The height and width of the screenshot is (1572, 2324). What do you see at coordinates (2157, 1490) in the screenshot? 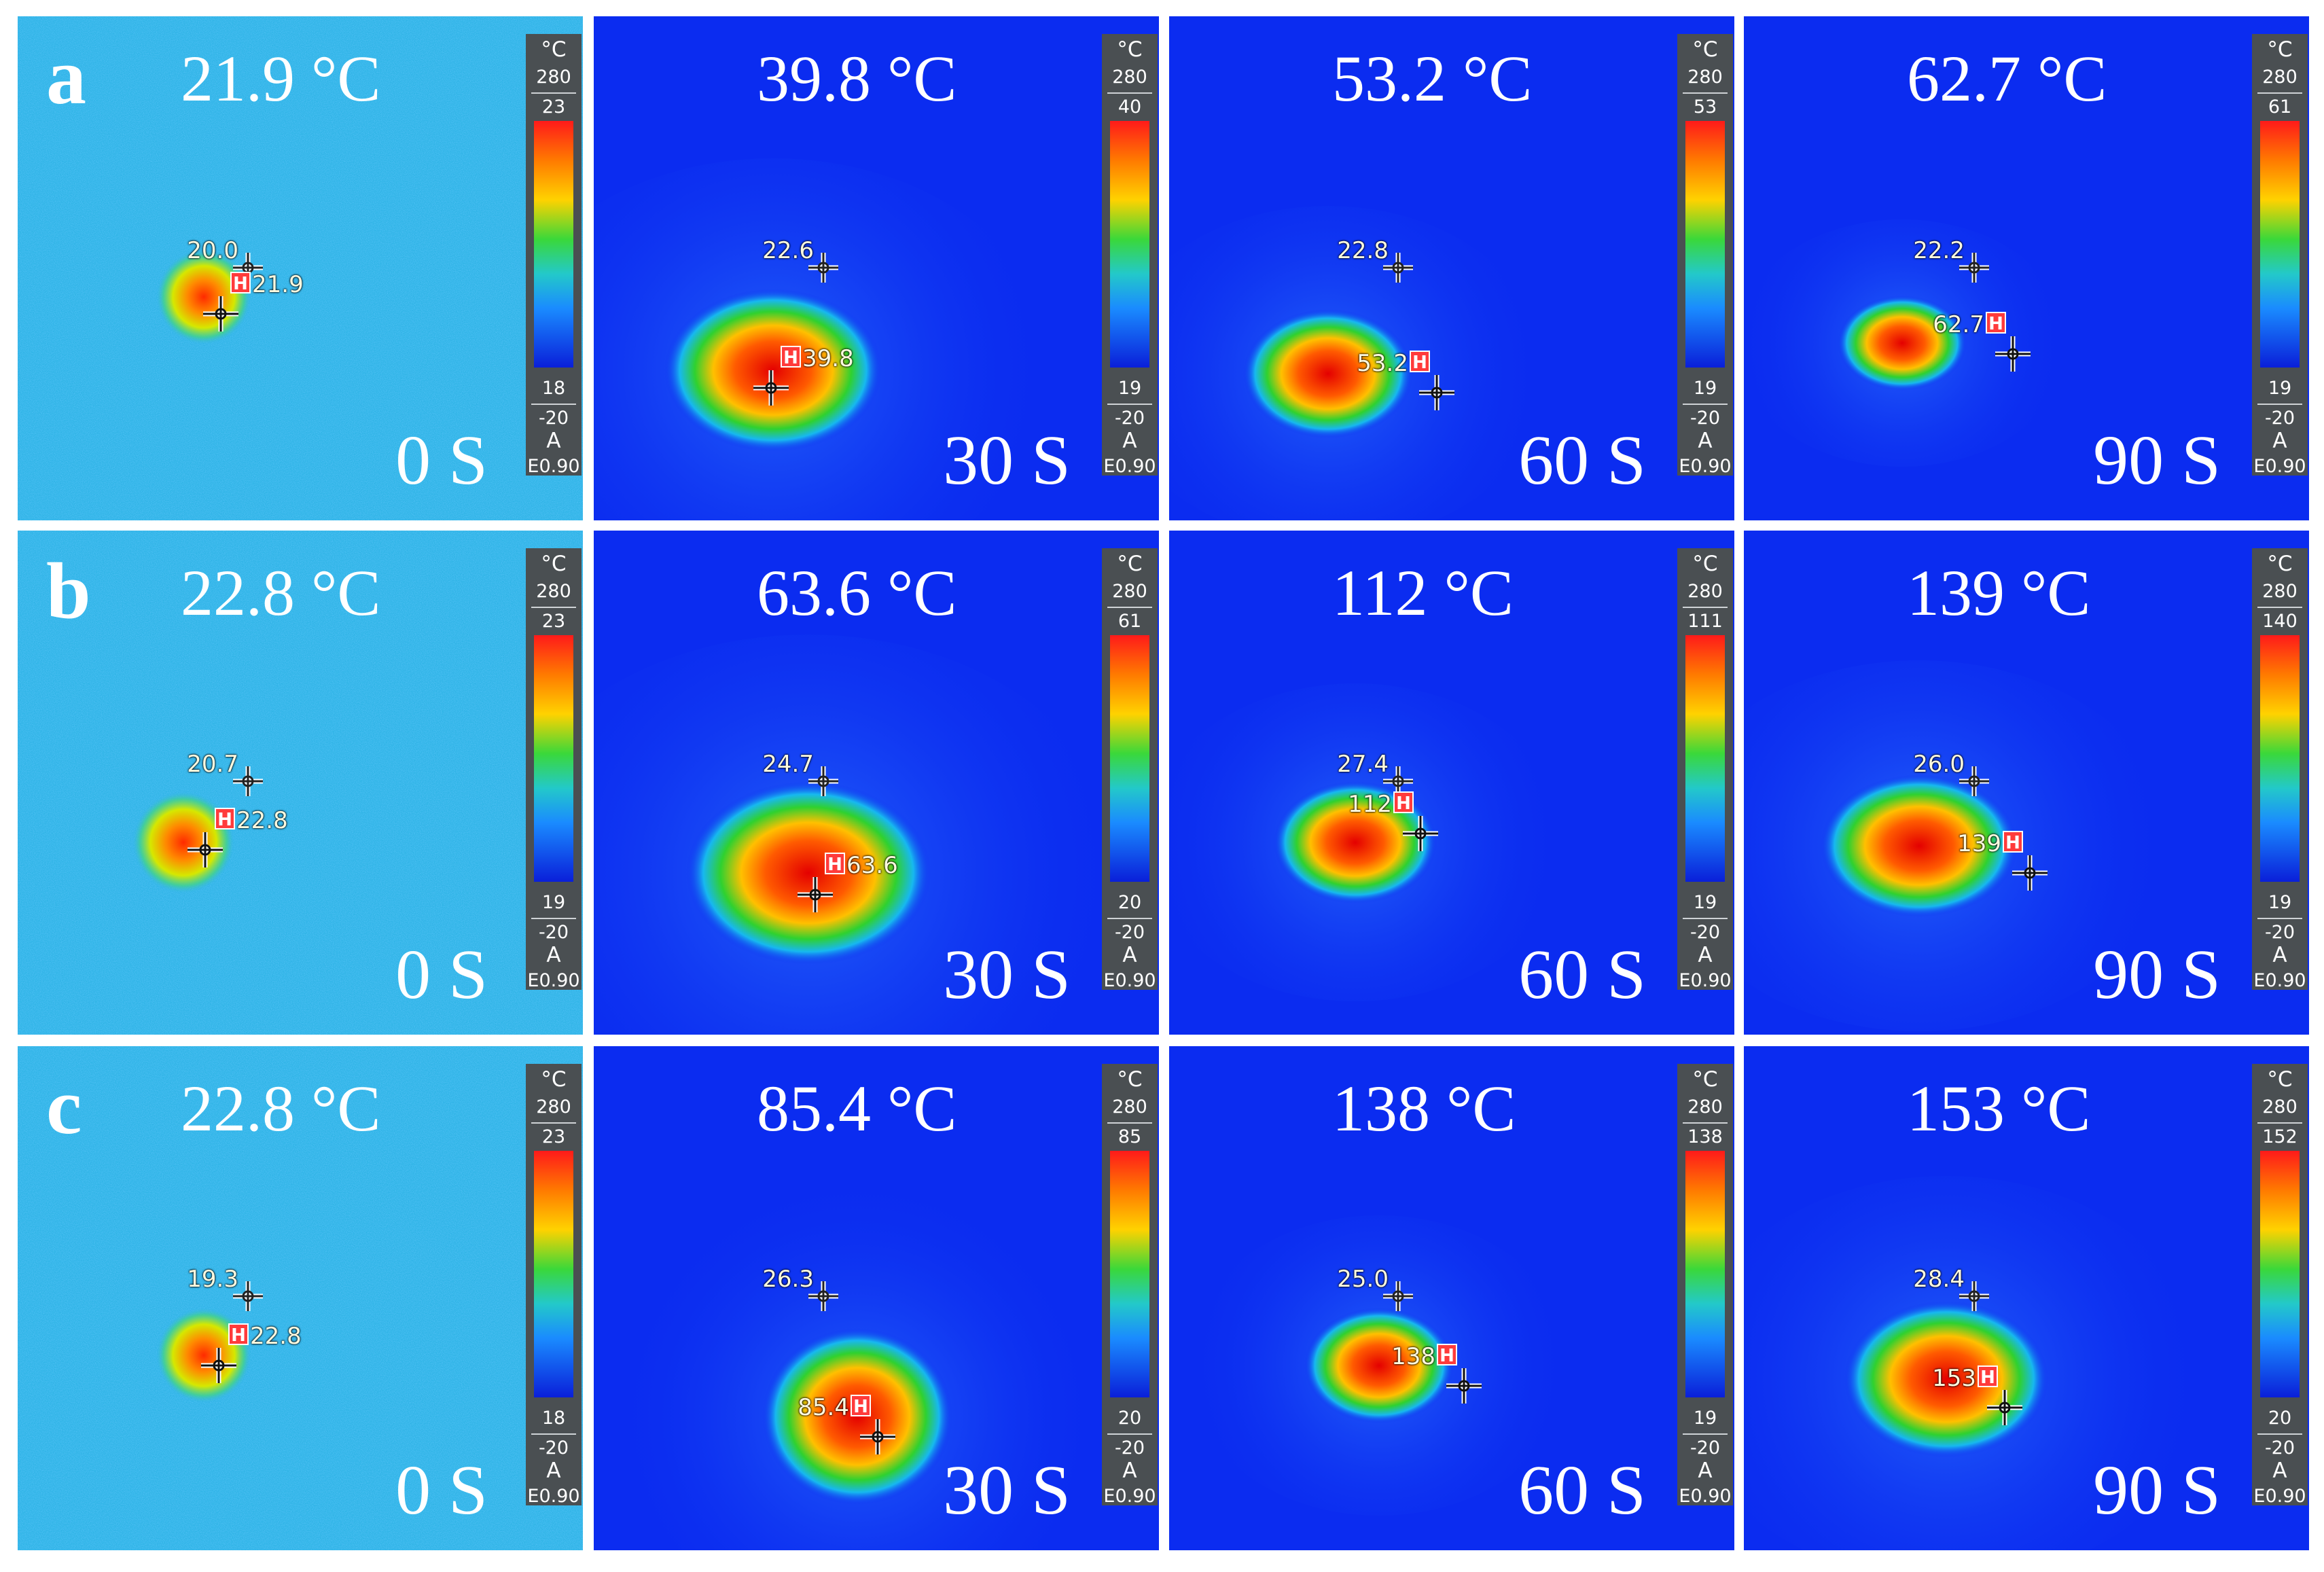
I see `elapsed-time-label: 90 S` at bounding box center [2157, 1490].